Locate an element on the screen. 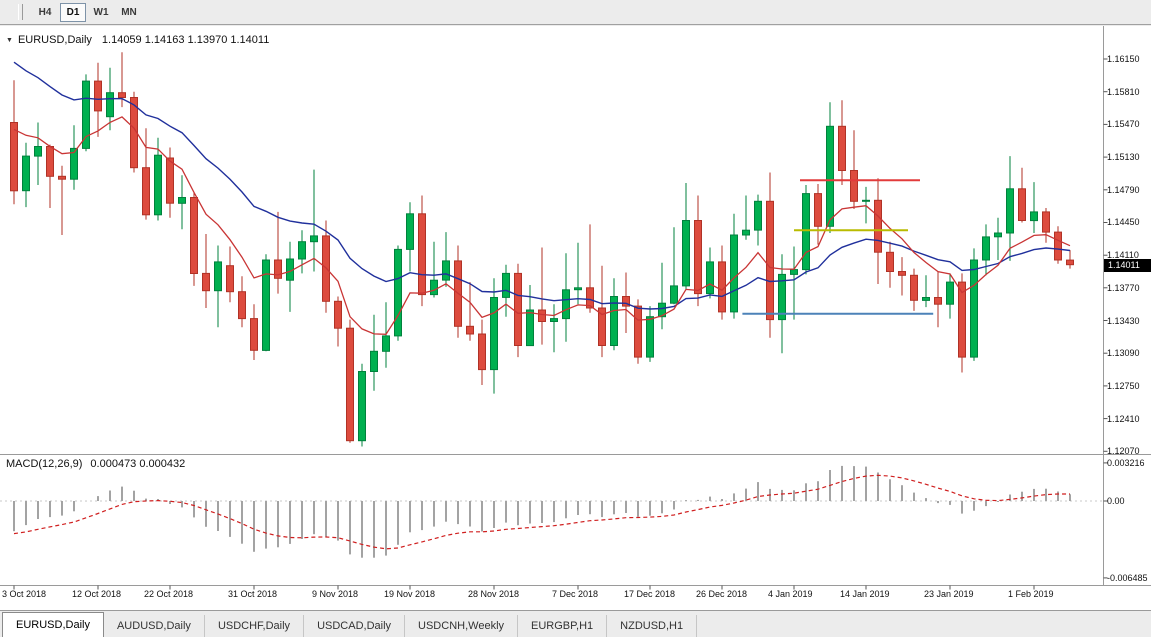 The image size is (1151, 637). price-axis-label: 1.14790 is located at coordinates (1123, 190).